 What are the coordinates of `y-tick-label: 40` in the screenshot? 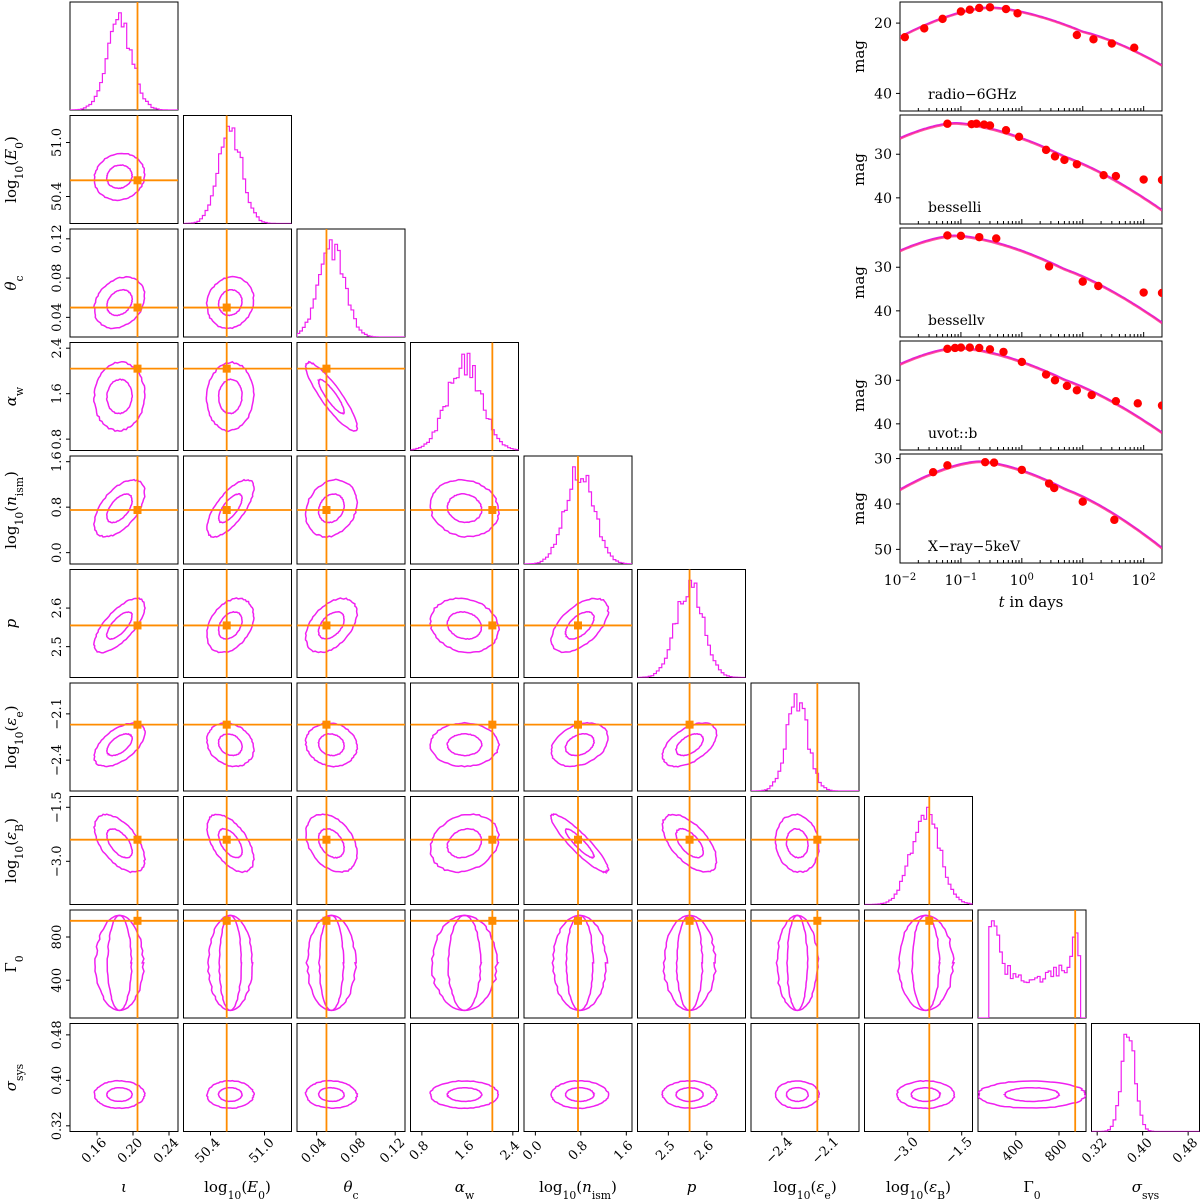 It's located at (883, 199).